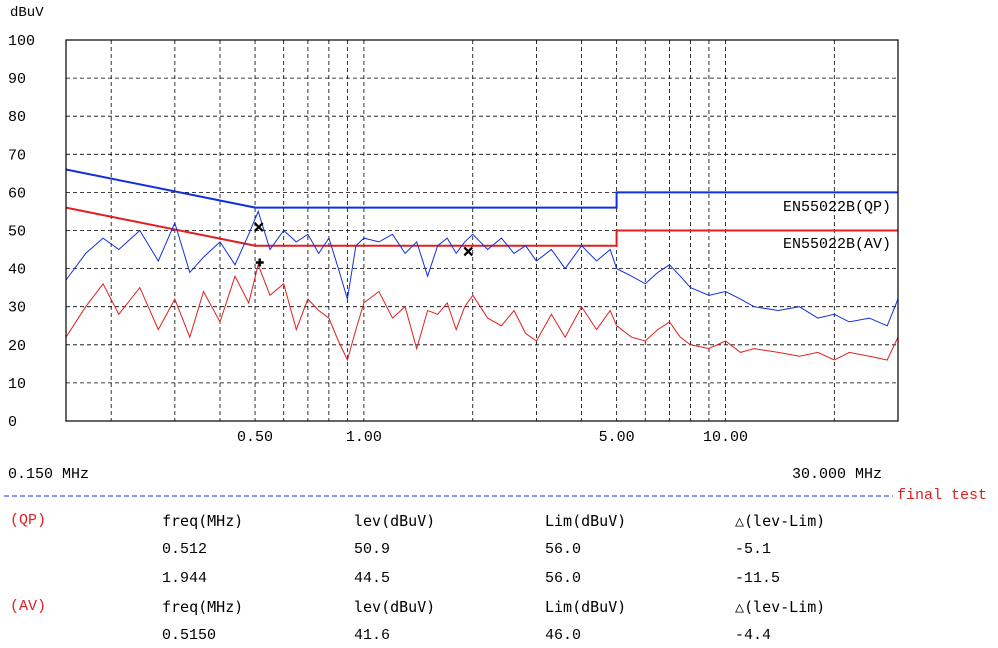 This screenshot has height=648, width=998. What do you see at coordinates (364, 437) in the screenshot?
I see `x-tick-label: 1.00` at bounding box center [364, 437].